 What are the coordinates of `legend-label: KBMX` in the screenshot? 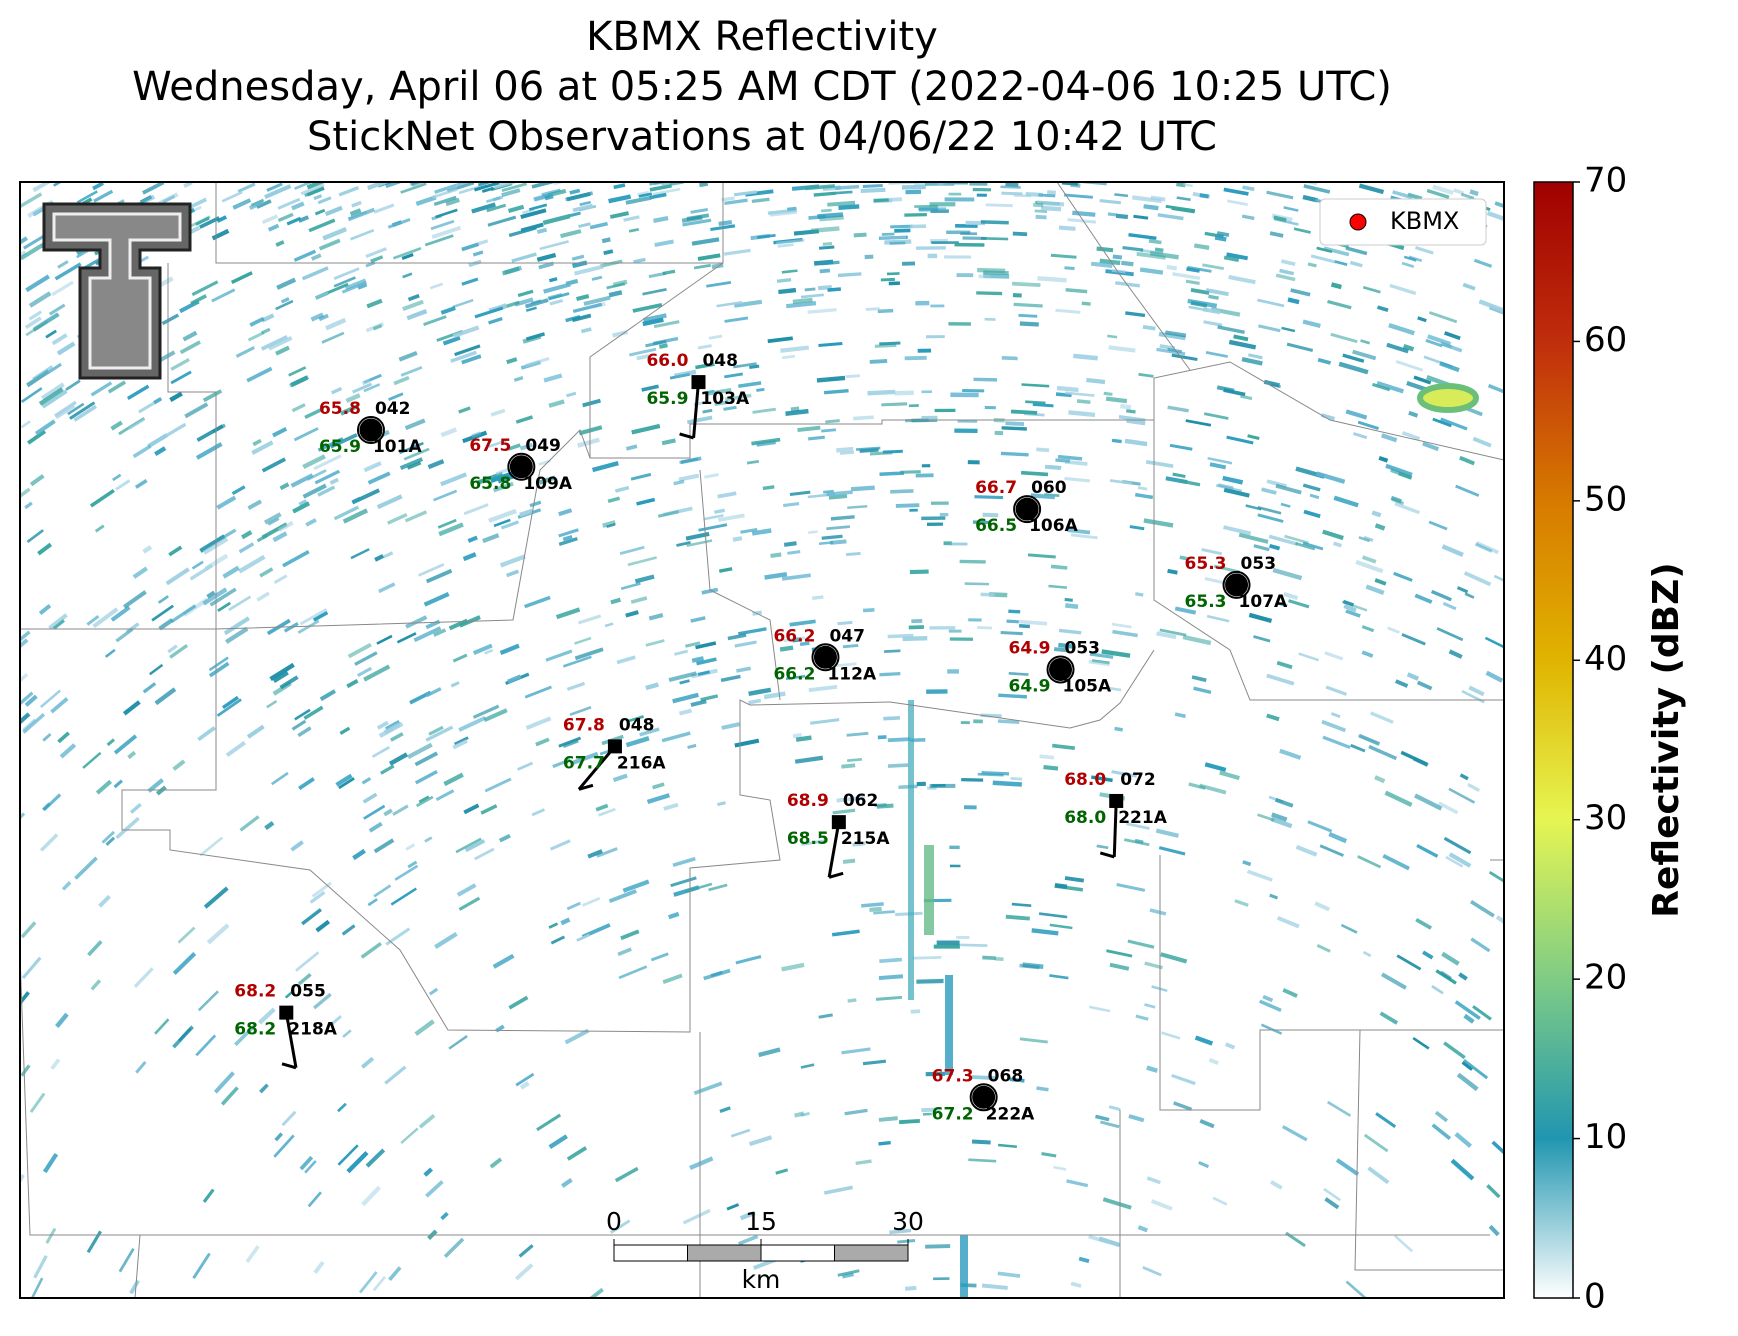 It's located at (1424, 221).